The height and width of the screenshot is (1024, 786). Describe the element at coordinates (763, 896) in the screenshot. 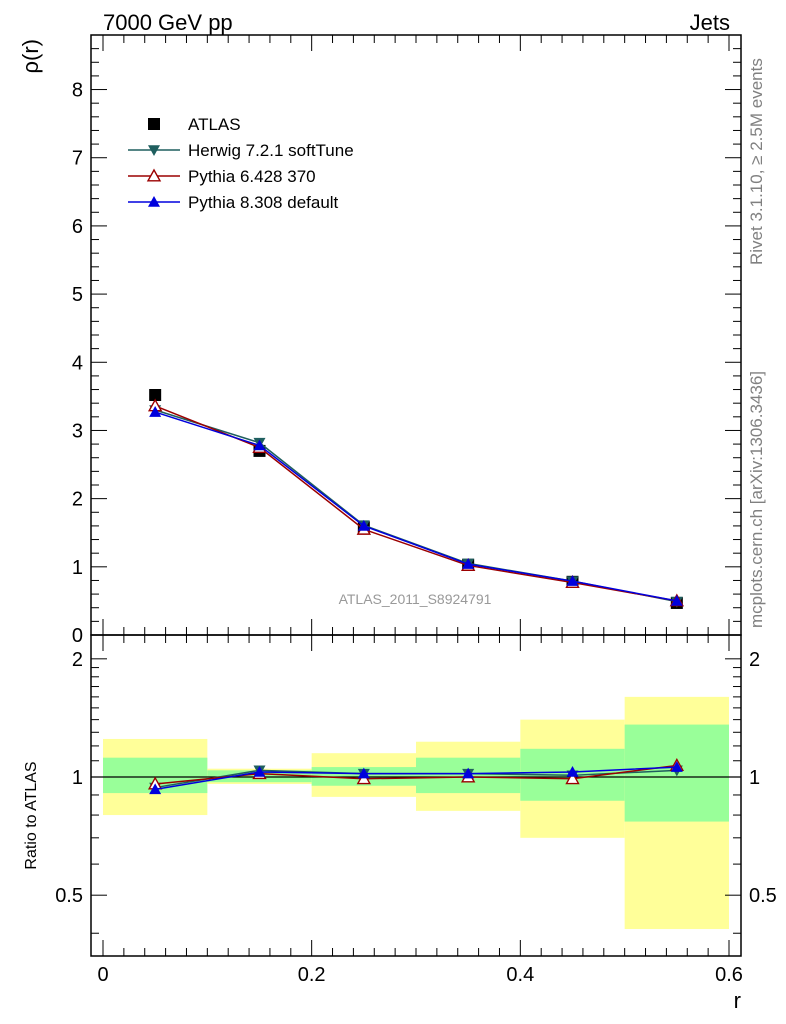

I see `ratio-y-tick-label-right: 0.5` at that location.